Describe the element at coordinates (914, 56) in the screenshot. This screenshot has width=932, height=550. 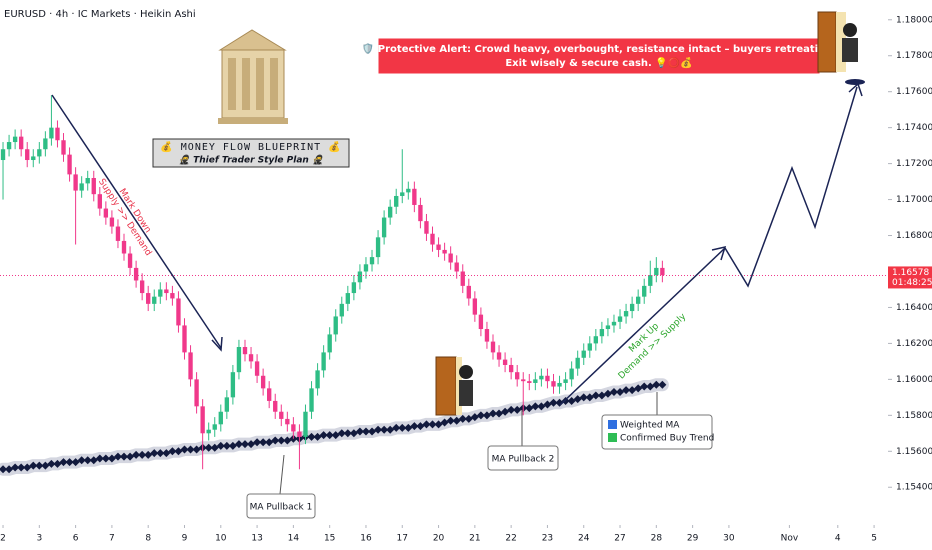
I see `y-tick-label: 1.17800` at that location.